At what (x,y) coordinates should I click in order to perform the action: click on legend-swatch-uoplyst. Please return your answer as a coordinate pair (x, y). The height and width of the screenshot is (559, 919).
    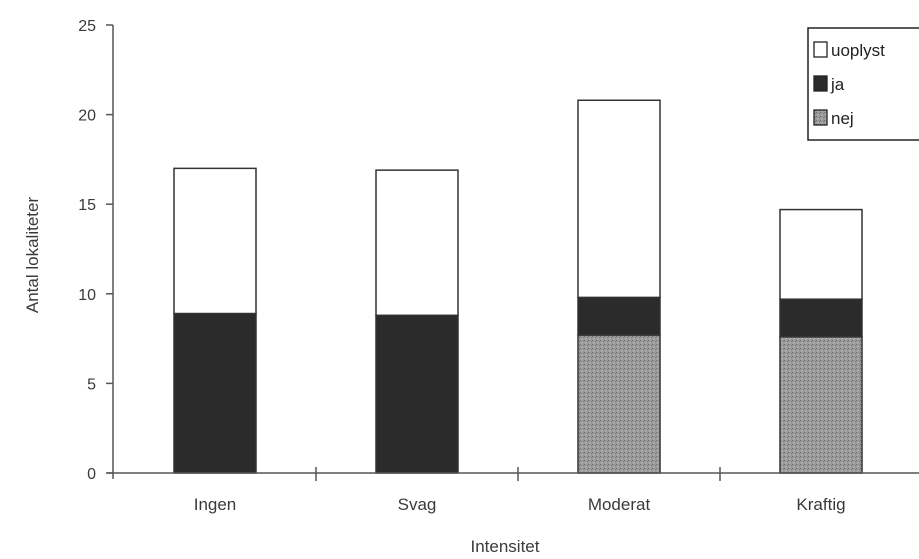
    Looking at the image, I should click on (820, 49).